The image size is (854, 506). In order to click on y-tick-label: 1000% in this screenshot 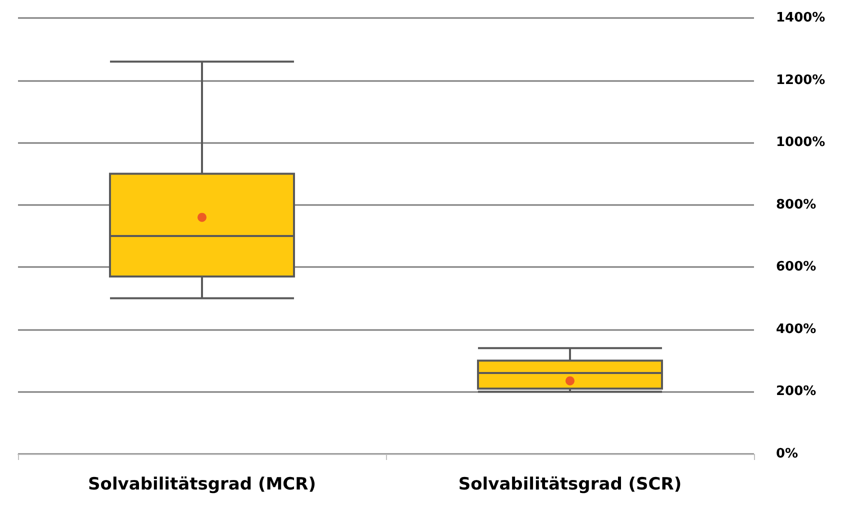, I will do `click(801, 142)`.